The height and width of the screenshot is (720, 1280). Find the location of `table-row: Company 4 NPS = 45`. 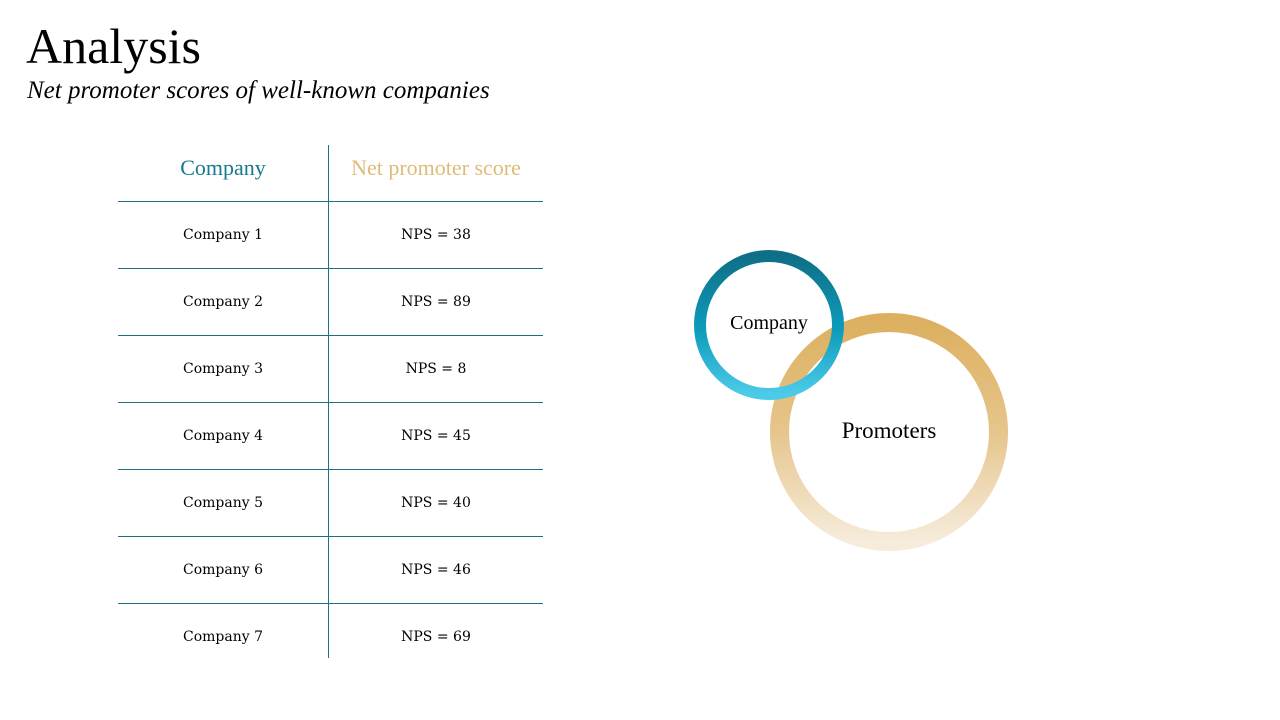

table-row: Company 4 NPS = 45 is located at coordinates (330, 436).